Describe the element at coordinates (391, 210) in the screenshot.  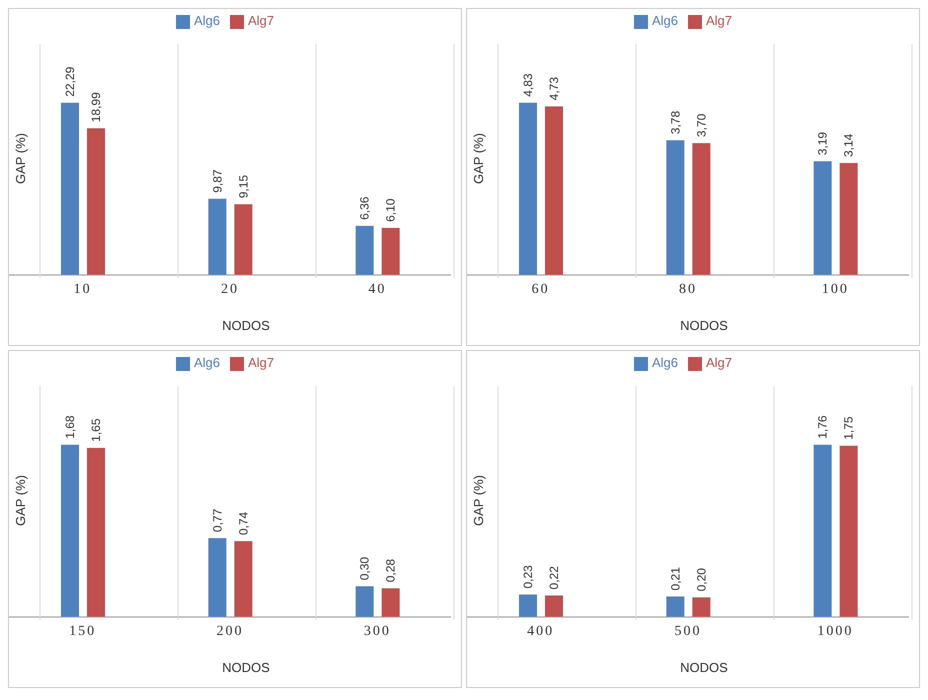
I see `data-label: 6,10` at that location.